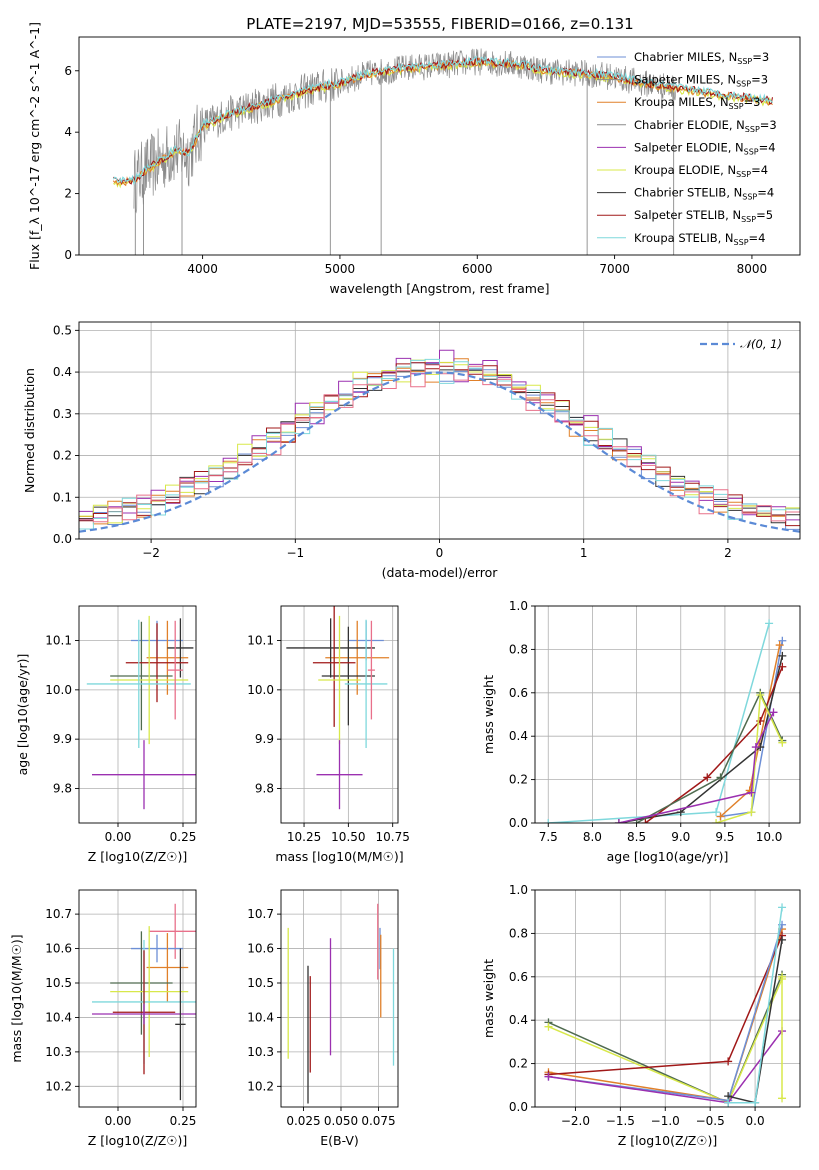 Image resolution: width=819 pixels, height=1170 pixels. I want to click on y-tick-label: 1.0, so click(518, 606).